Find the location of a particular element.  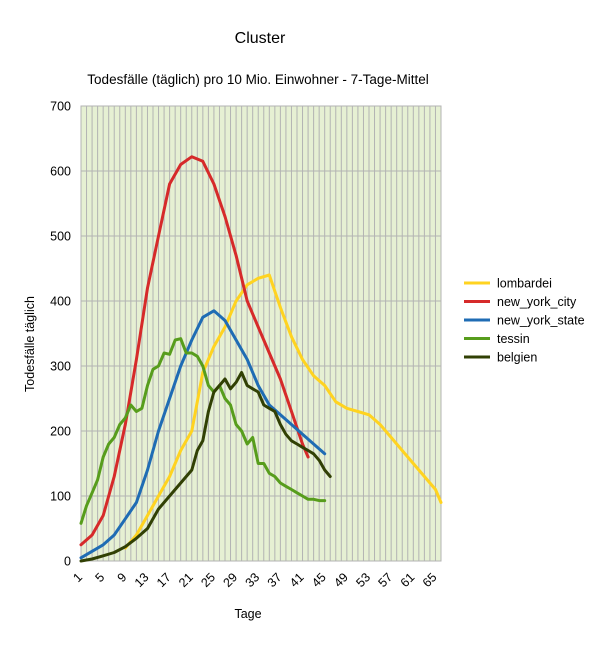

y-tick-label: 300 is located at coordinates (60, 367).